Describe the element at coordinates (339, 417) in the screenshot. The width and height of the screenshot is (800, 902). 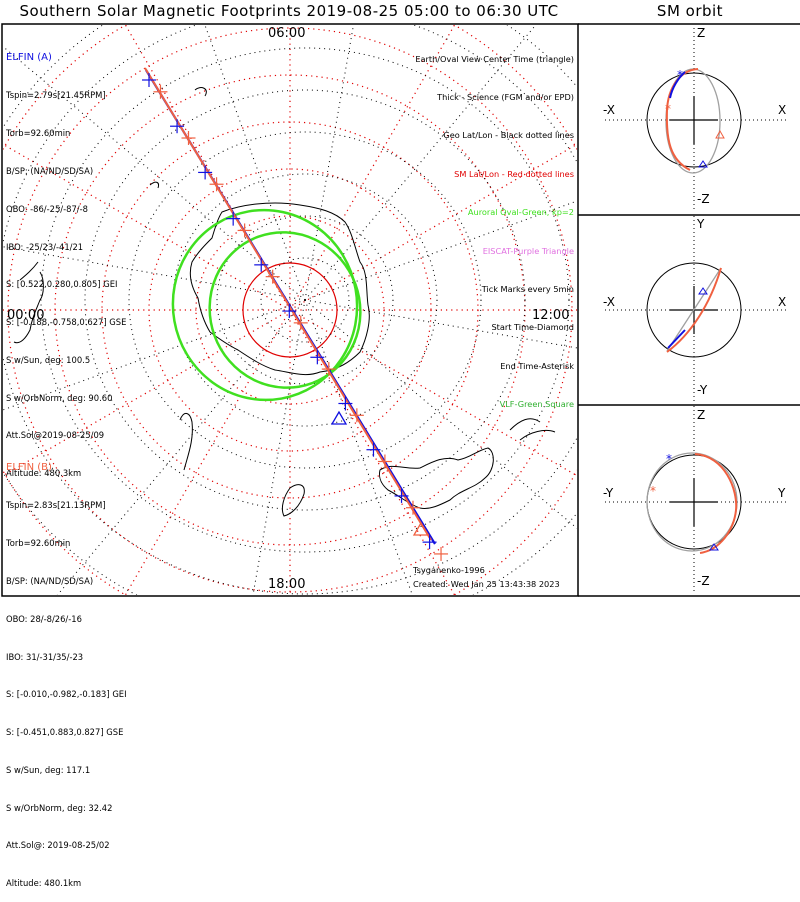
I see `elfin-a-view-center-triangle` at that location.